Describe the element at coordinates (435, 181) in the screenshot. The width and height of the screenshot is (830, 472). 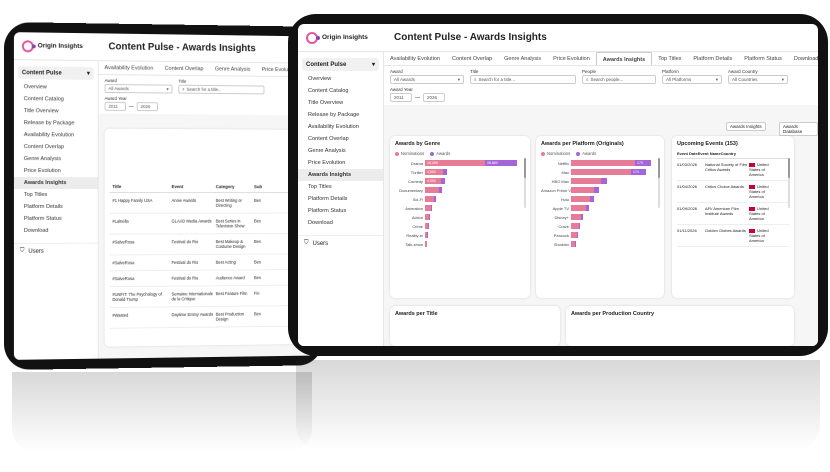
I see `nominations-bar: 4,500` at that location.